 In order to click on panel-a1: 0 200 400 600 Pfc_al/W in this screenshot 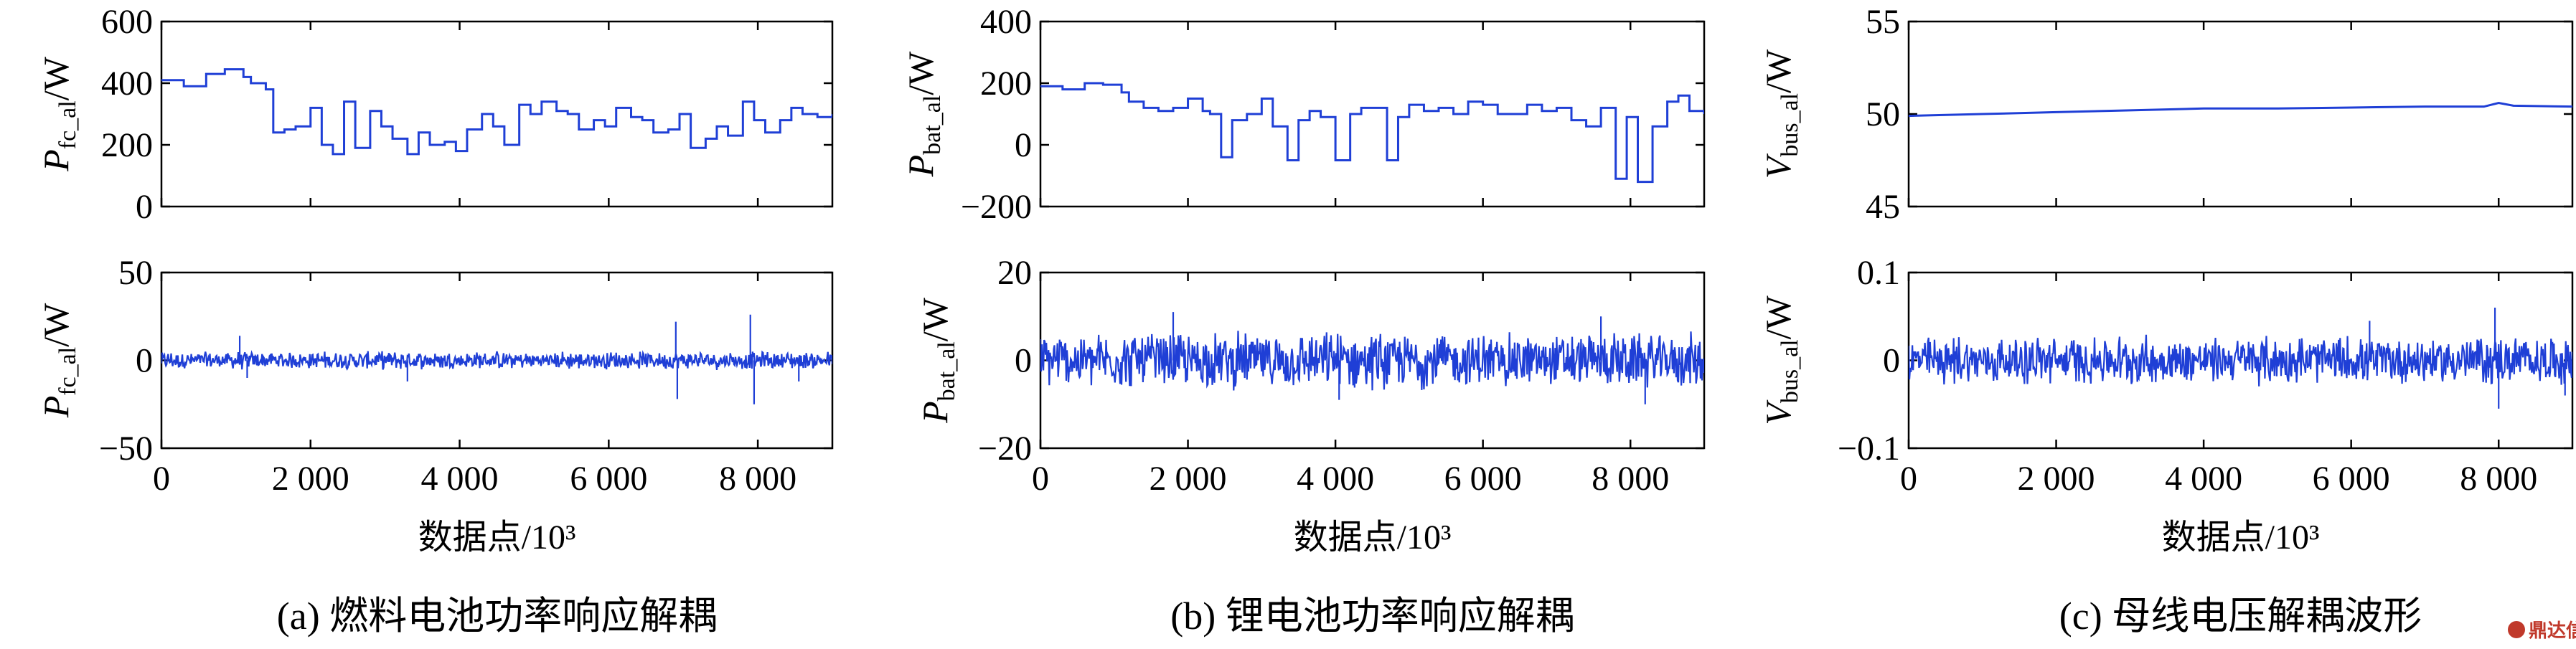, I will do `click(435, 114)`.